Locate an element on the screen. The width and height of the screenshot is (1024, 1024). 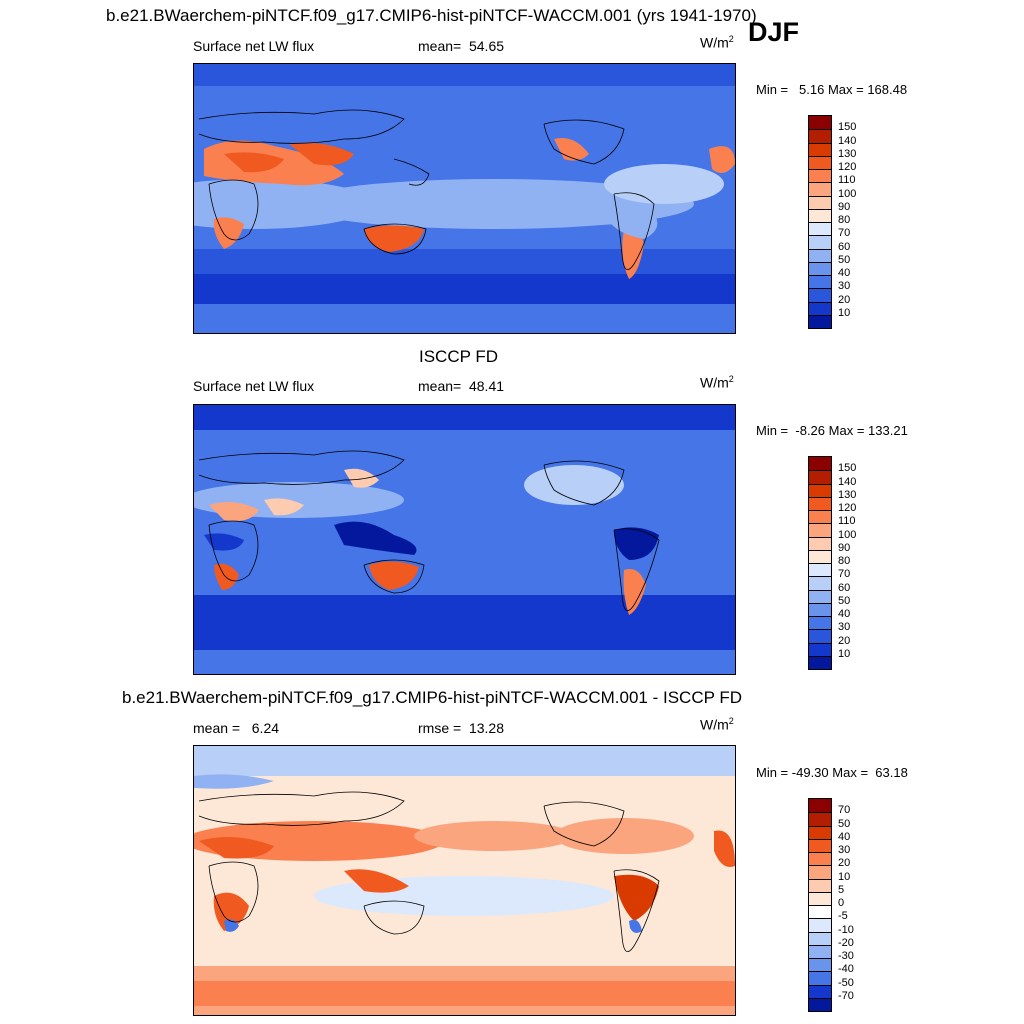
colorbar-tick-label: 120 is located at coordinates (847, 167).